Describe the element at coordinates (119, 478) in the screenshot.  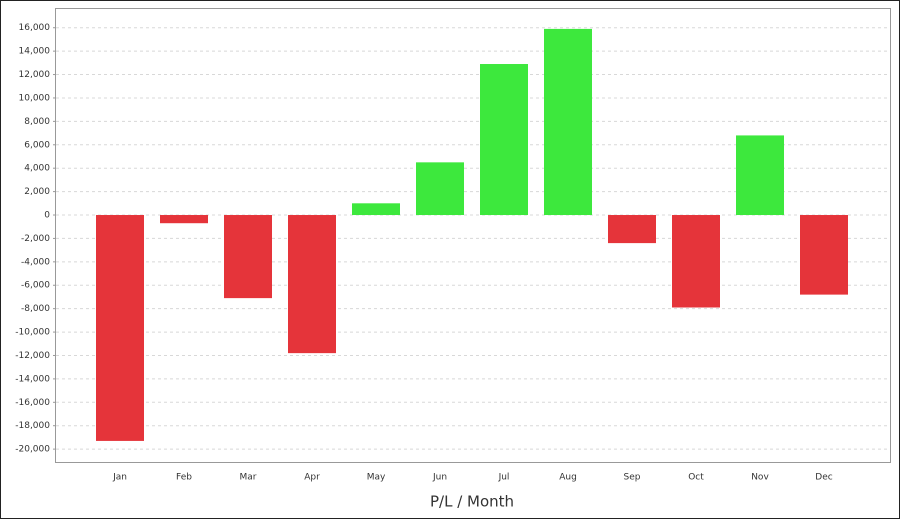
I see `x-tick-label: Jan` at that location.